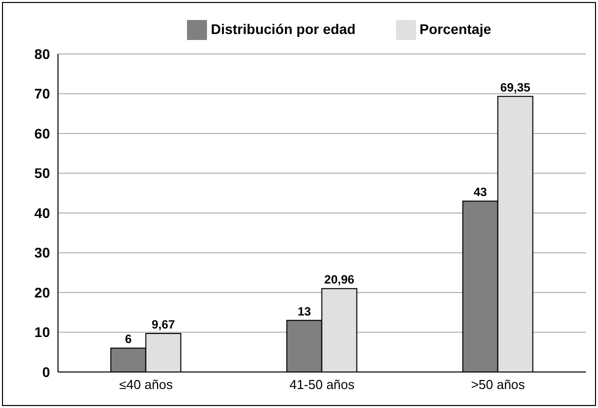 This screenshot has height=408, width=598. I want to click on x-tick-label: >50 años, so click(498, 384).